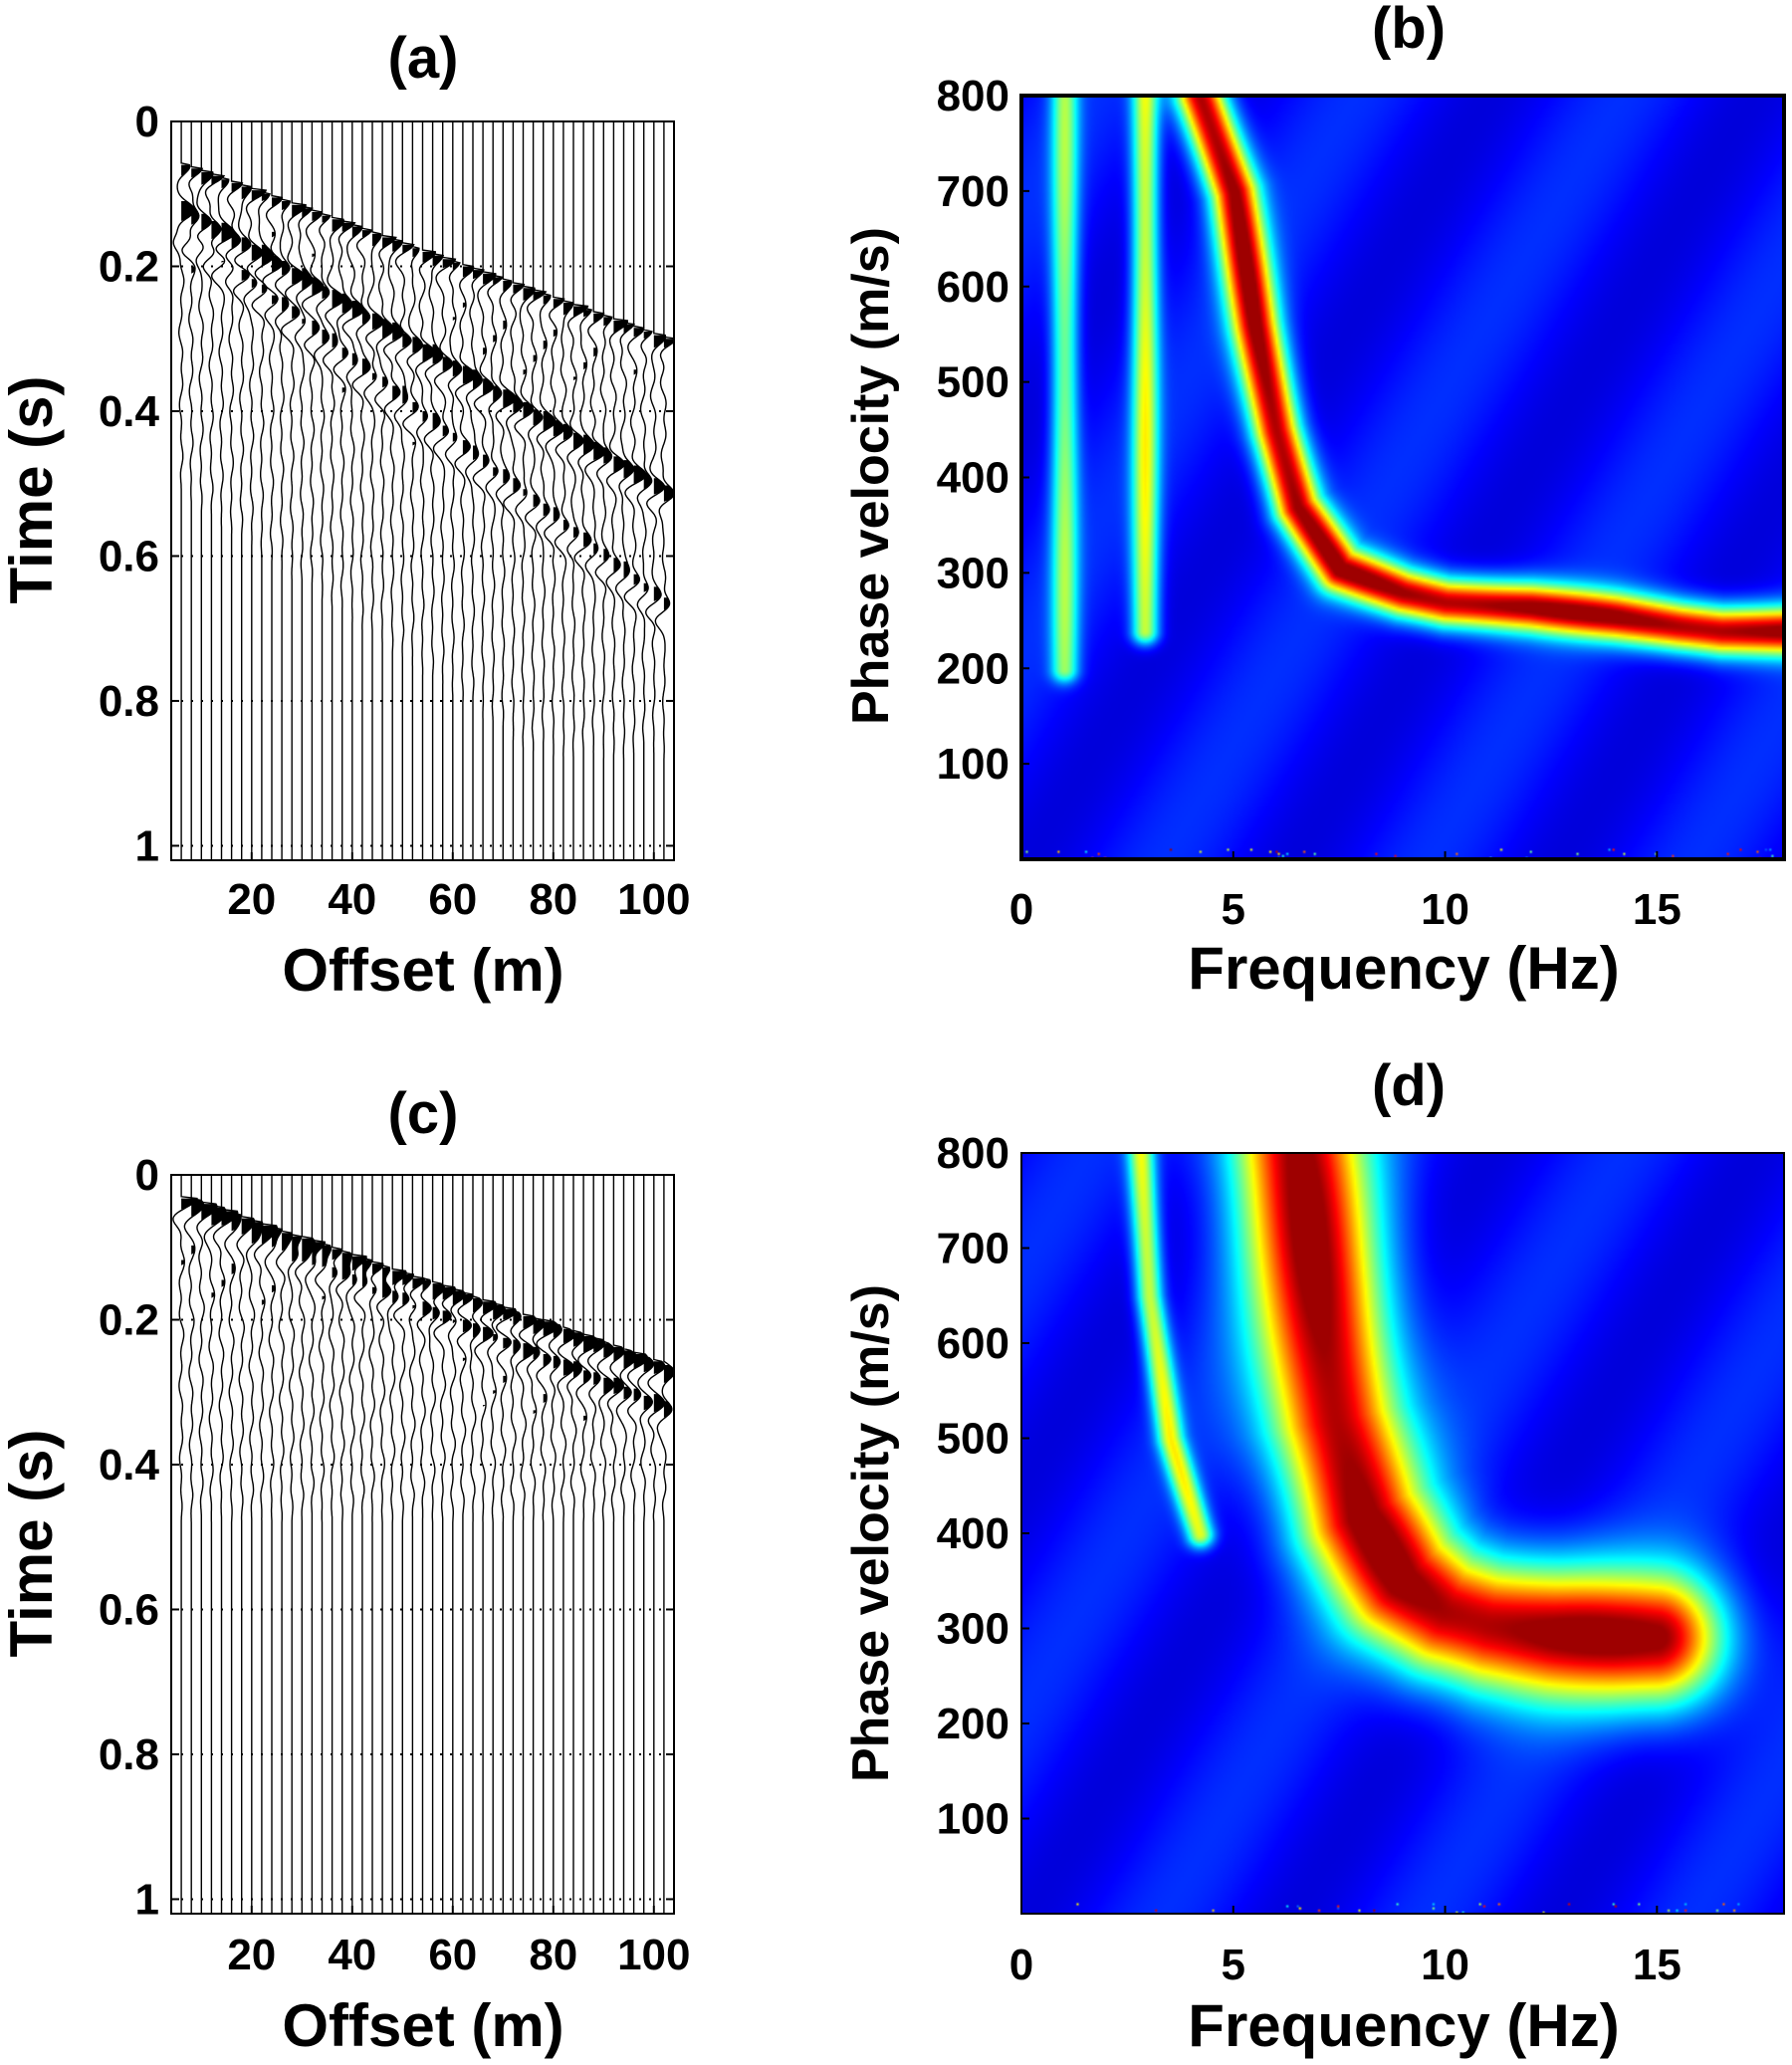  Describe the element at coordinates (453, 900) in the screenshot. I see `x-tick-label: 60` at that location.